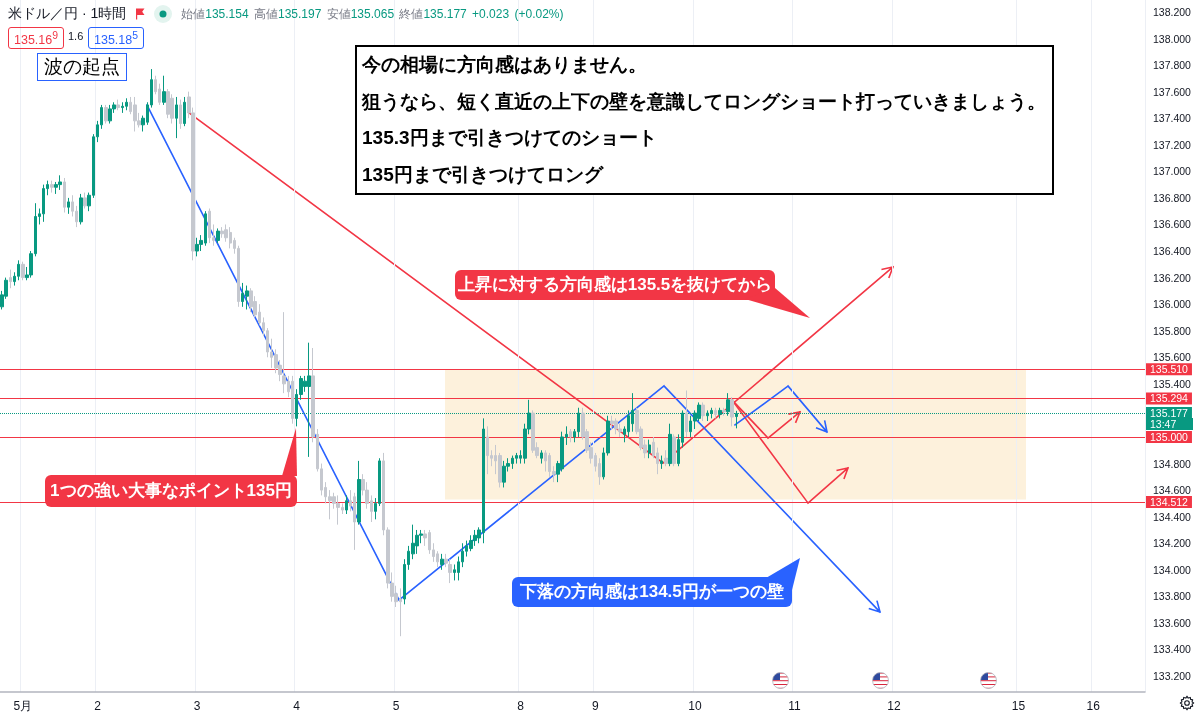 The image size is (1200, 714). I want to click on y-tick-label: 136.200, so click(1172, 277).